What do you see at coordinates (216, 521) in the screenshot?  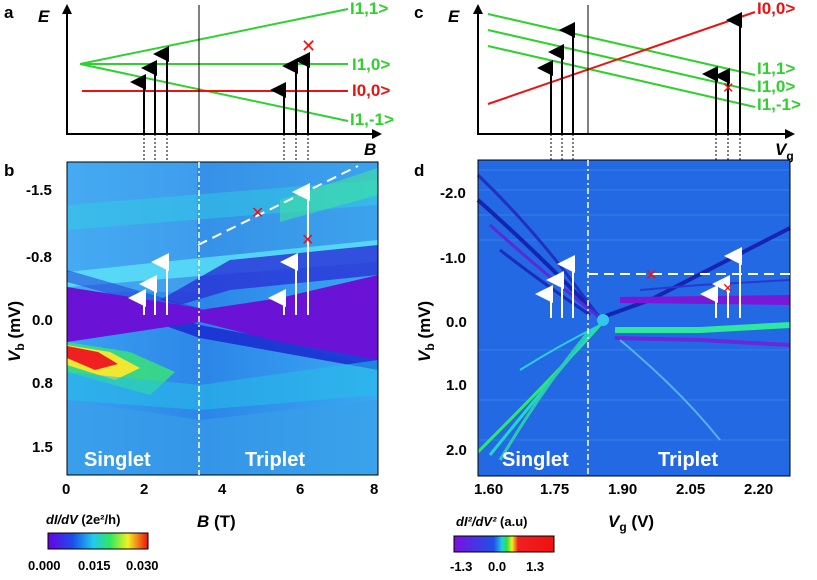 I see `xlabel-b: B (T)` at bounding box center [216, 521].